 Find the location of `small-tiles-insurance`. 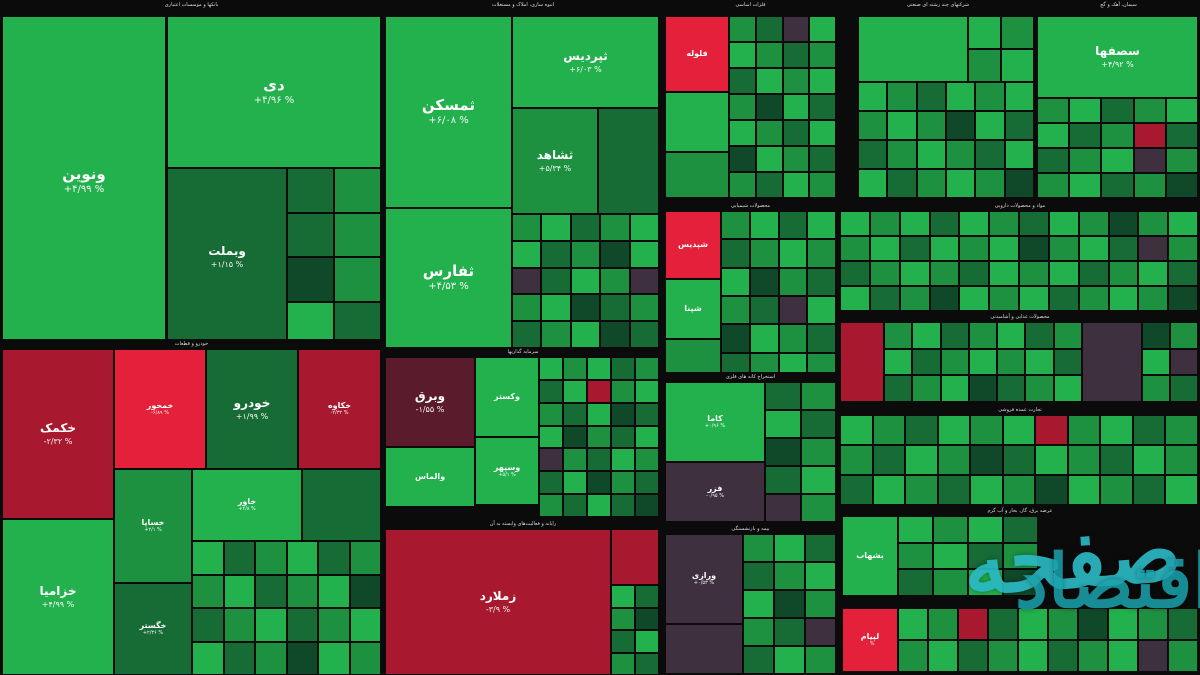

small-tiles-insurance is located at coordinates (789, 604).